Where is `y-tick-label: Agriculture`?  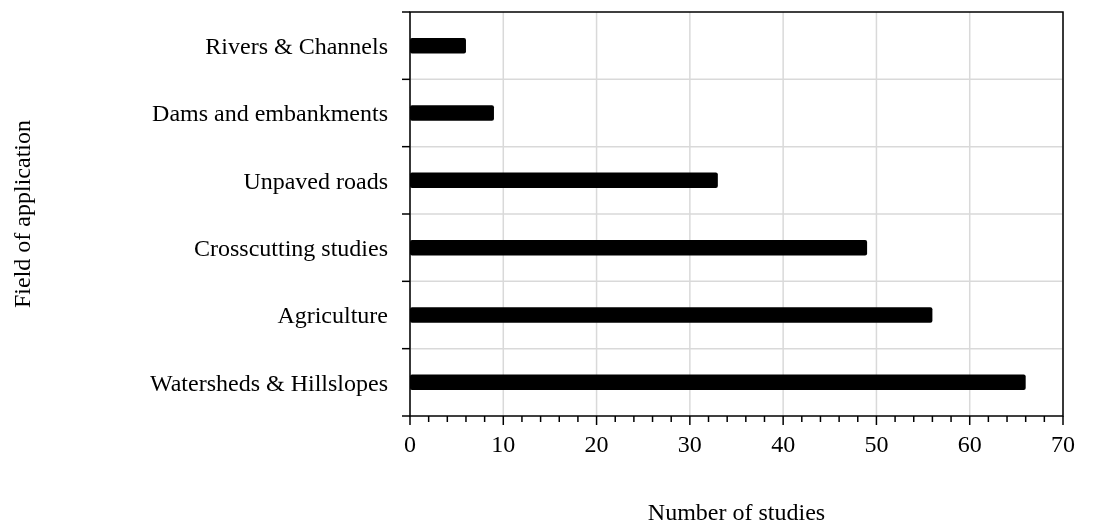 y-tick-label: Agriculture is located at coordinates (332, 315).